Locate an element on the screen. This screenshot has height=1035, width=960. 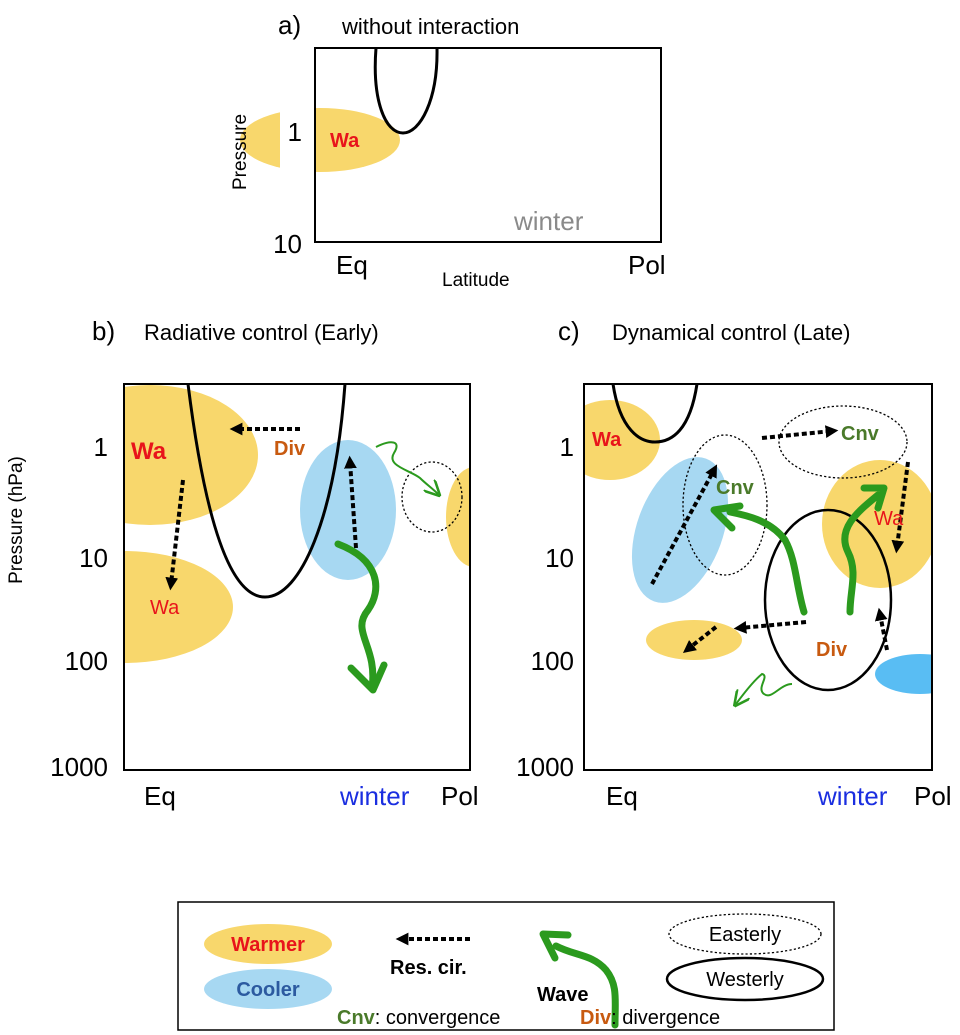
panel-b-title: Radiative control (Early) is located at coordinates (261, 332).